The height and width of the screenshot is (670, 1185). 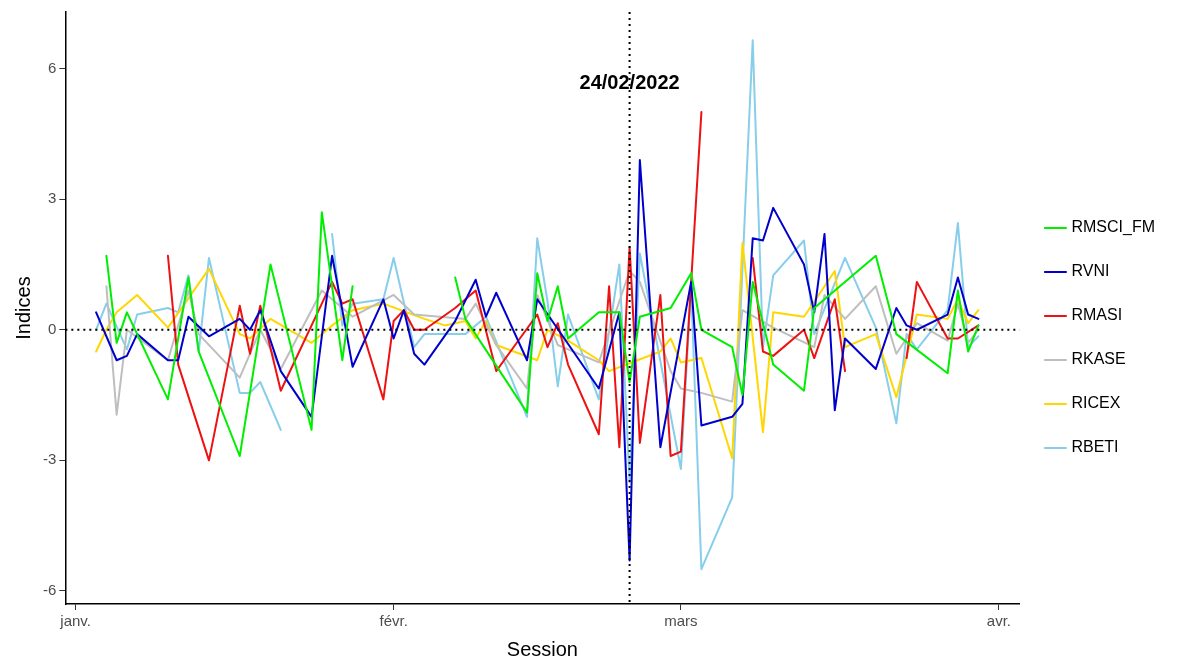 I want to click on y-axis-title: Indices, so click(x=22, y=308).